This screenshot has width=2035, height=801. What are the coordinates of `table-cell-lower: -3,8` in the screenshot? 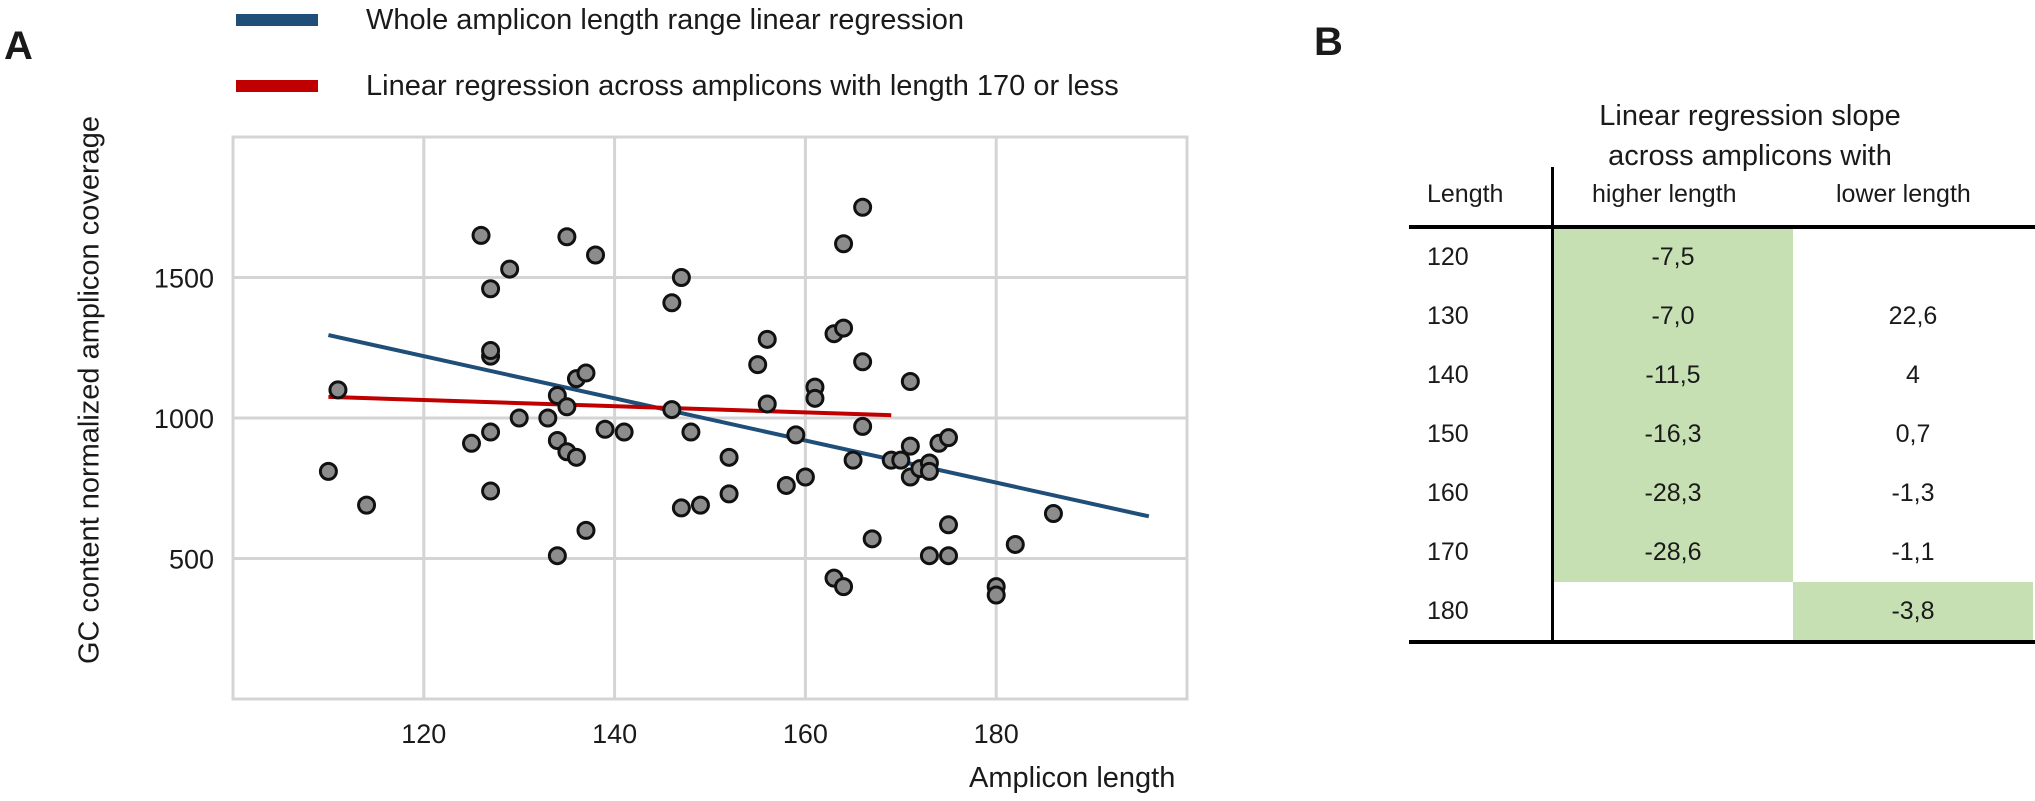 It's located at (1913, 611).